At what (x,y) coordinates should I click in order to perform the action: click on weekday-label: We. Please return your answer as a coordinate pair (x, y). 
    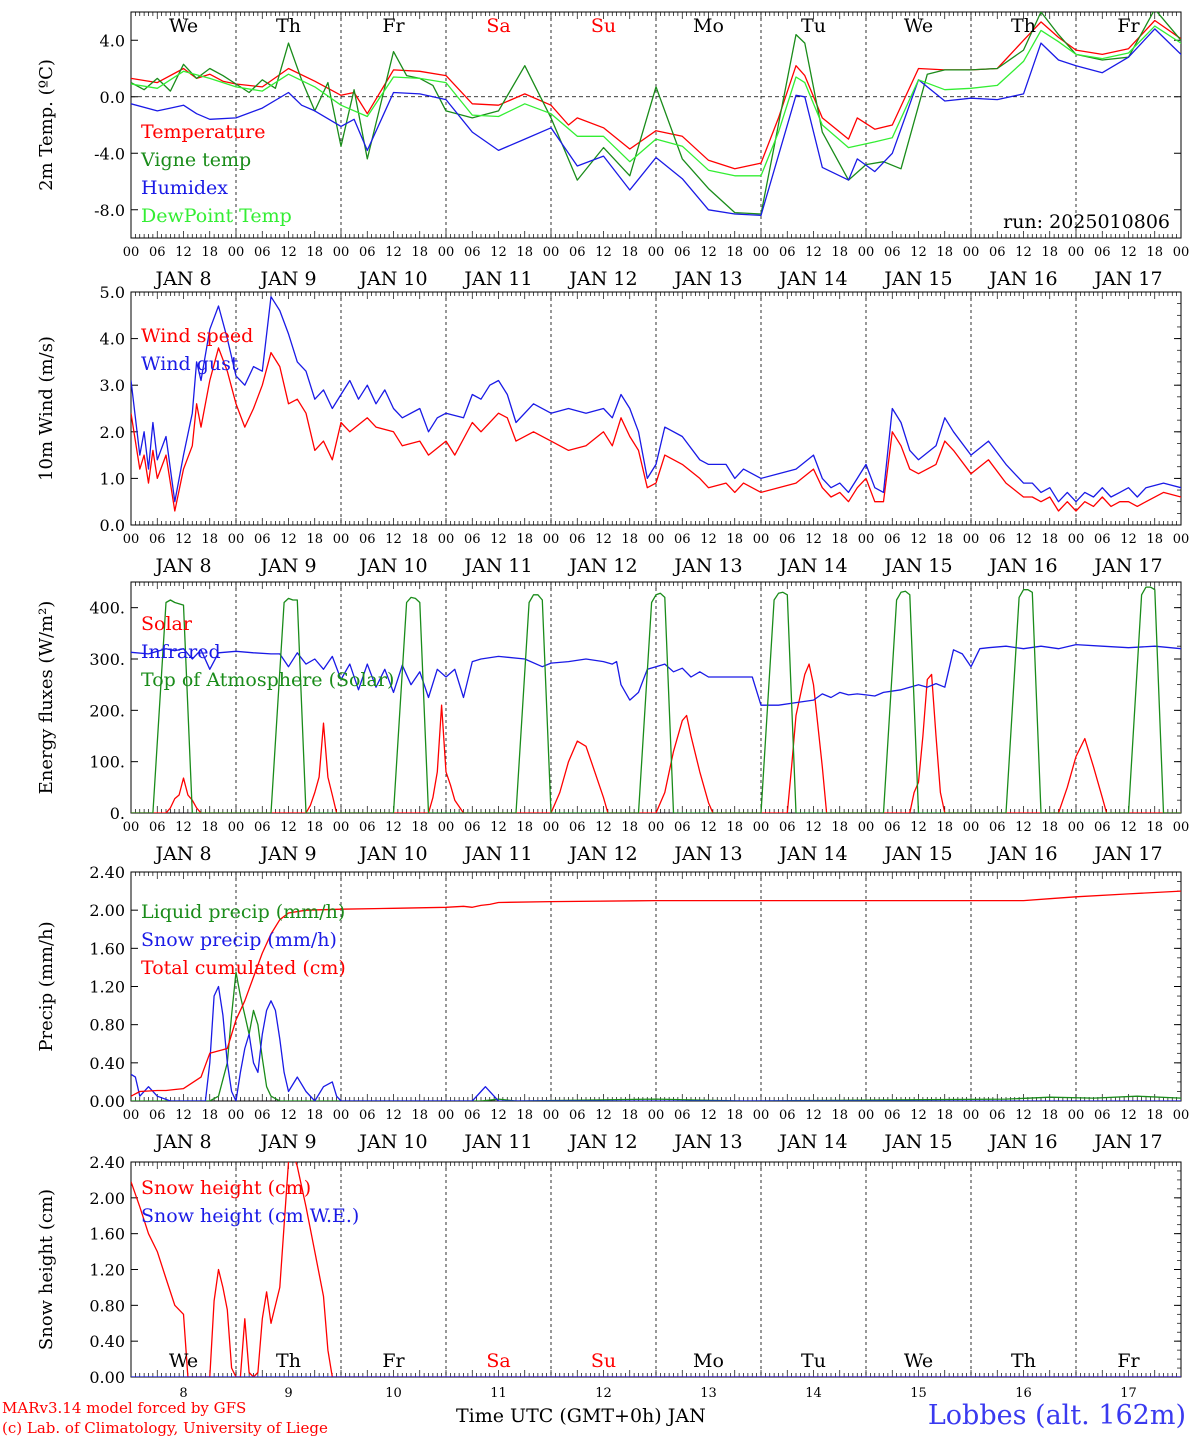
    Looking at the image, I should click on (183, 1361).